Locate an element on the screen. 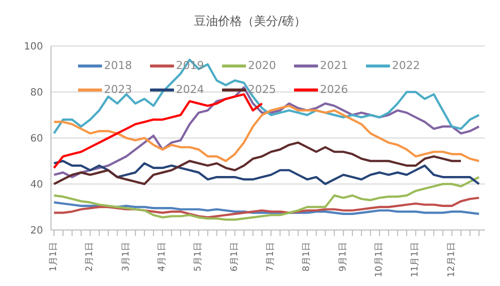 Image resolution: width=500 pixels, height=286 pixels. x-tick-label: 7月1日 is located at coordinates (271, 257).